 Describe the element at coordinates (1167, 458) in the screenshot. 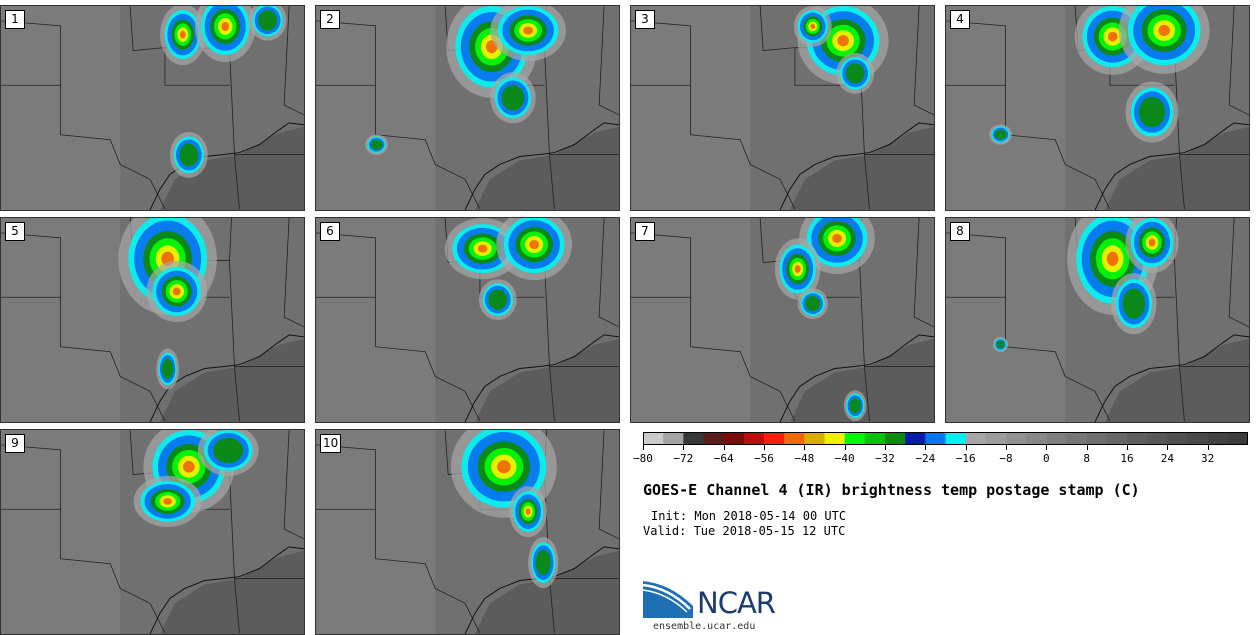

I see `colorbar-tick-label: 24` at that location.